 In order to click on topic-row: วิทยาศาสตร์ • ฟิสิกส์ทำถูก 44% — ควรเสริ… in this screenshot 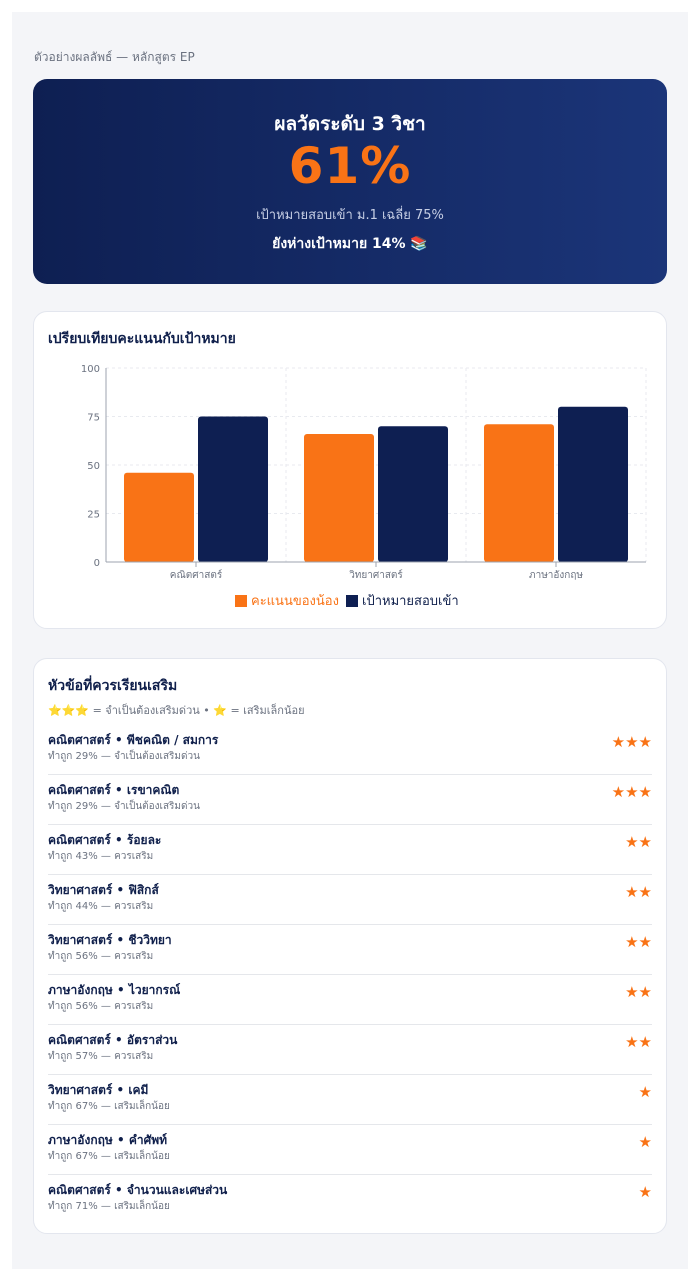, I will do `click(350, 900)`.